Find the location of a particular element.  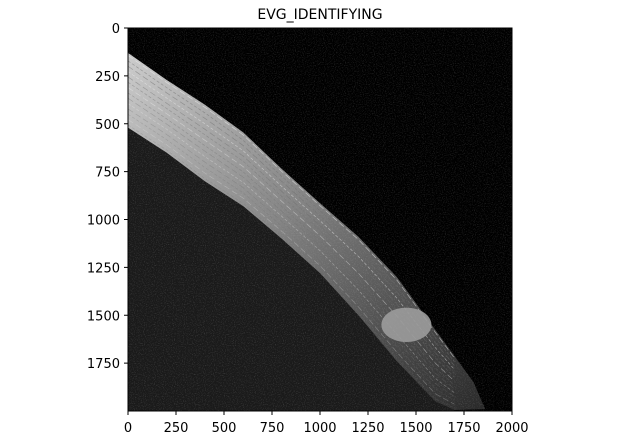

x-tick-label: 500 is located at coordinates (224, 428).